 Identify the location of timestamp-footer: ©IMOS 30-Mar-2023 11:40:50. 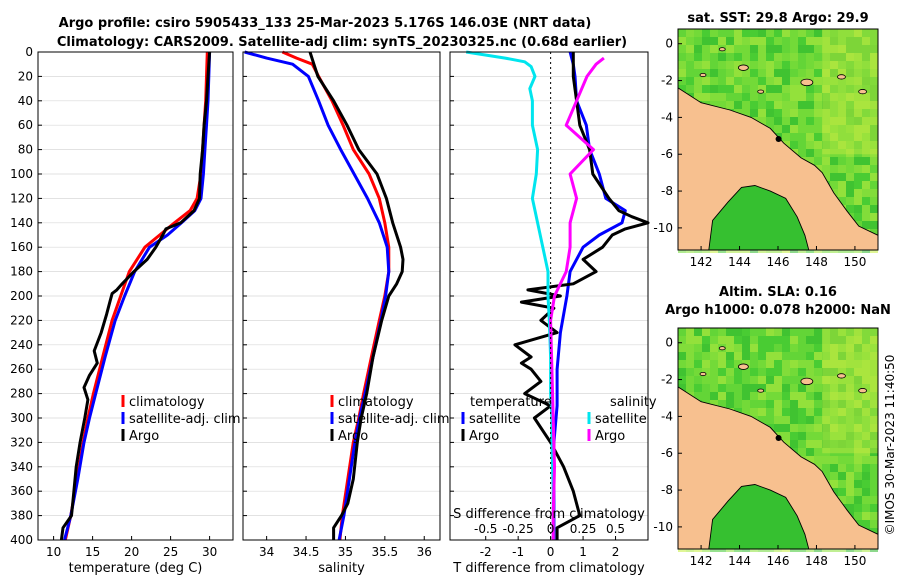
(890, 445).